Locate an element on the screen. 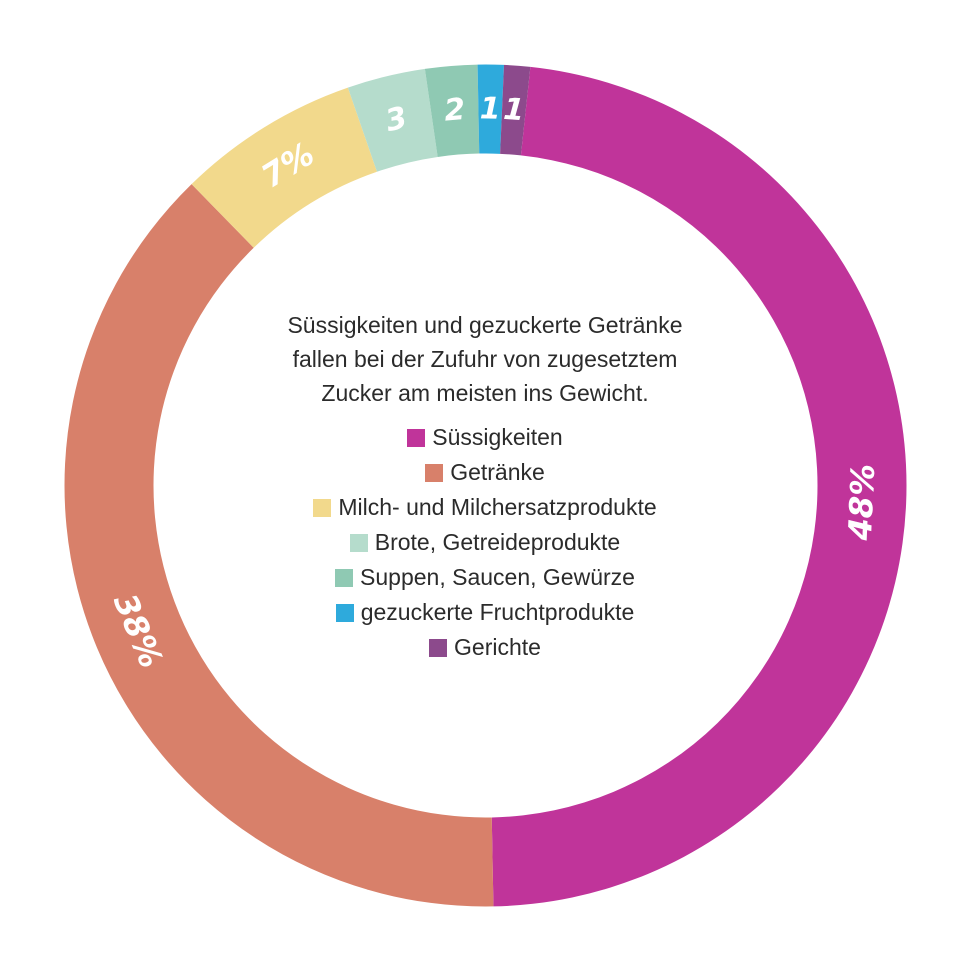  legend-label: Suppen, Saucen, Gewürze is located at coordinates (497, 577).